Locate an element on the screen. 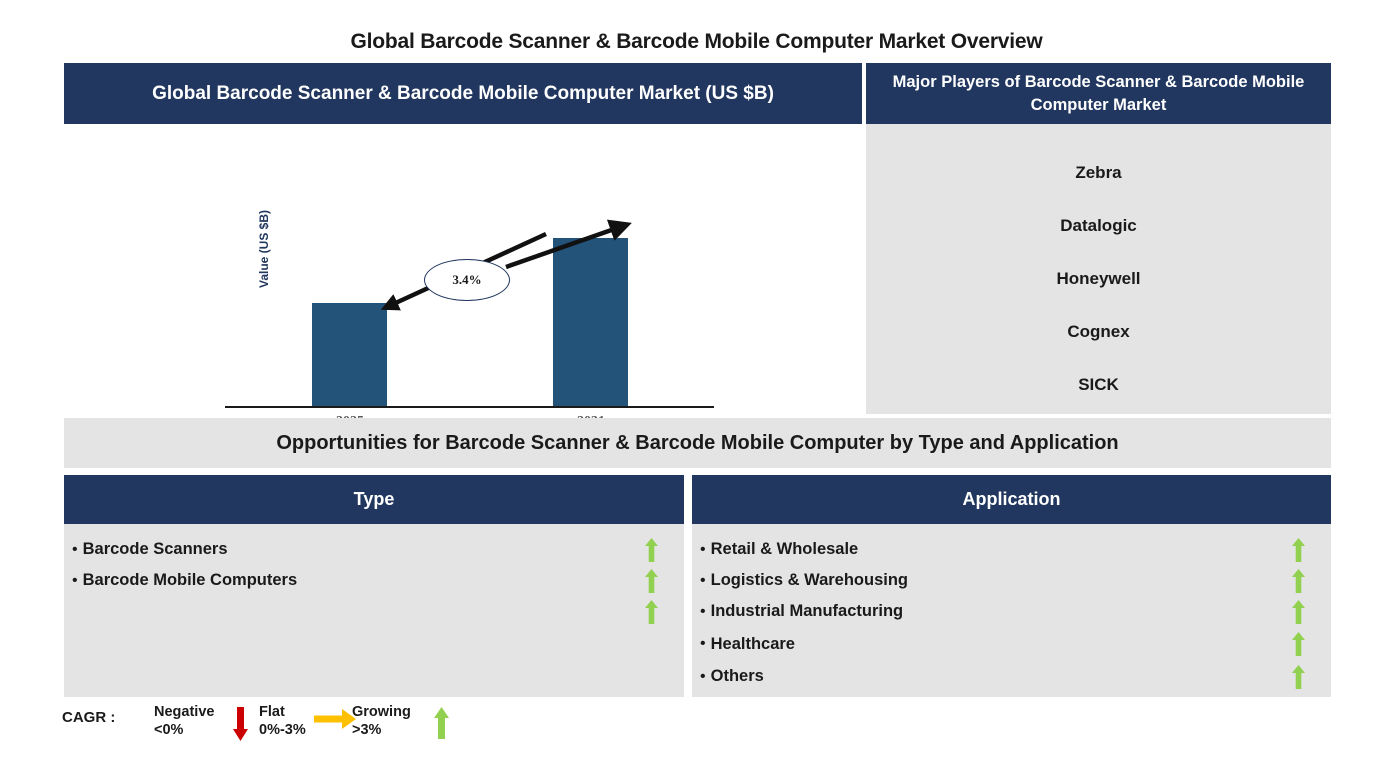 The width and height of the screenshot is (1393, 778). list-item: Datalogic is located at coordinates (1098, 225).